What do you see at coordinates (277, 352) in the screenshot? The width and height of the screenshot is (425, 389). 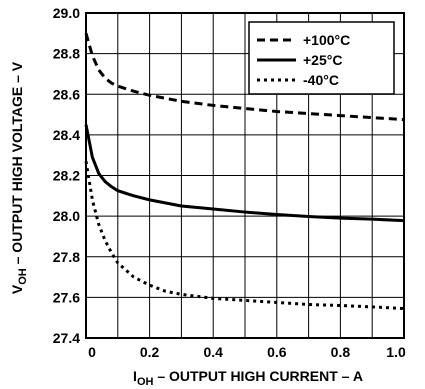 I see `x-tick-label: 0.6` at bounding box center [277, 352].